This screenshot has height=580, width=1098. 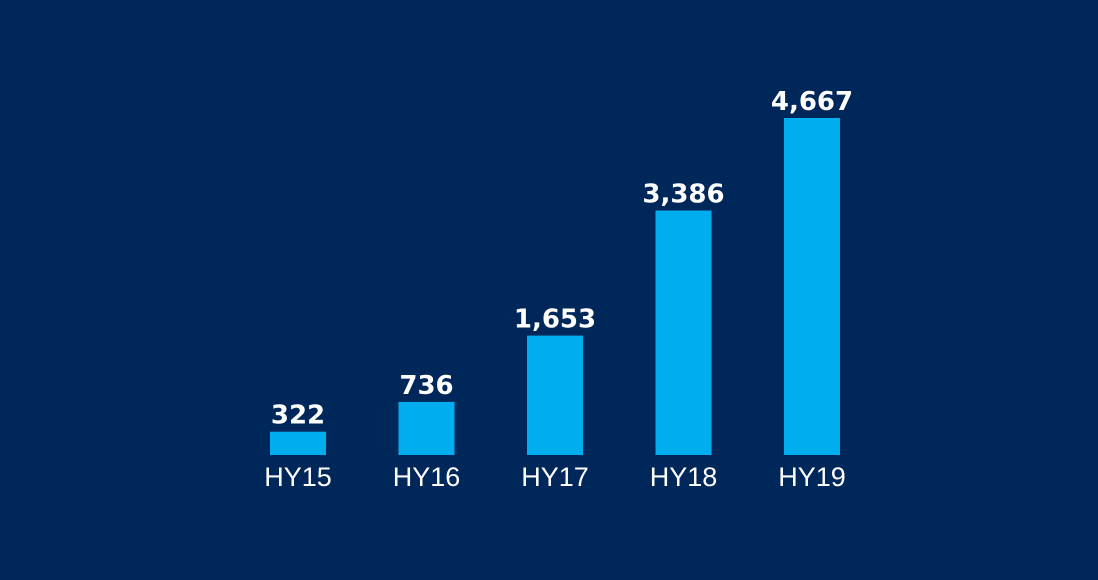 What do you see at coordinates (683, 195) in the screenshot?
I see `value-label-hy18: 3,386` at bounding box center [683, 195].